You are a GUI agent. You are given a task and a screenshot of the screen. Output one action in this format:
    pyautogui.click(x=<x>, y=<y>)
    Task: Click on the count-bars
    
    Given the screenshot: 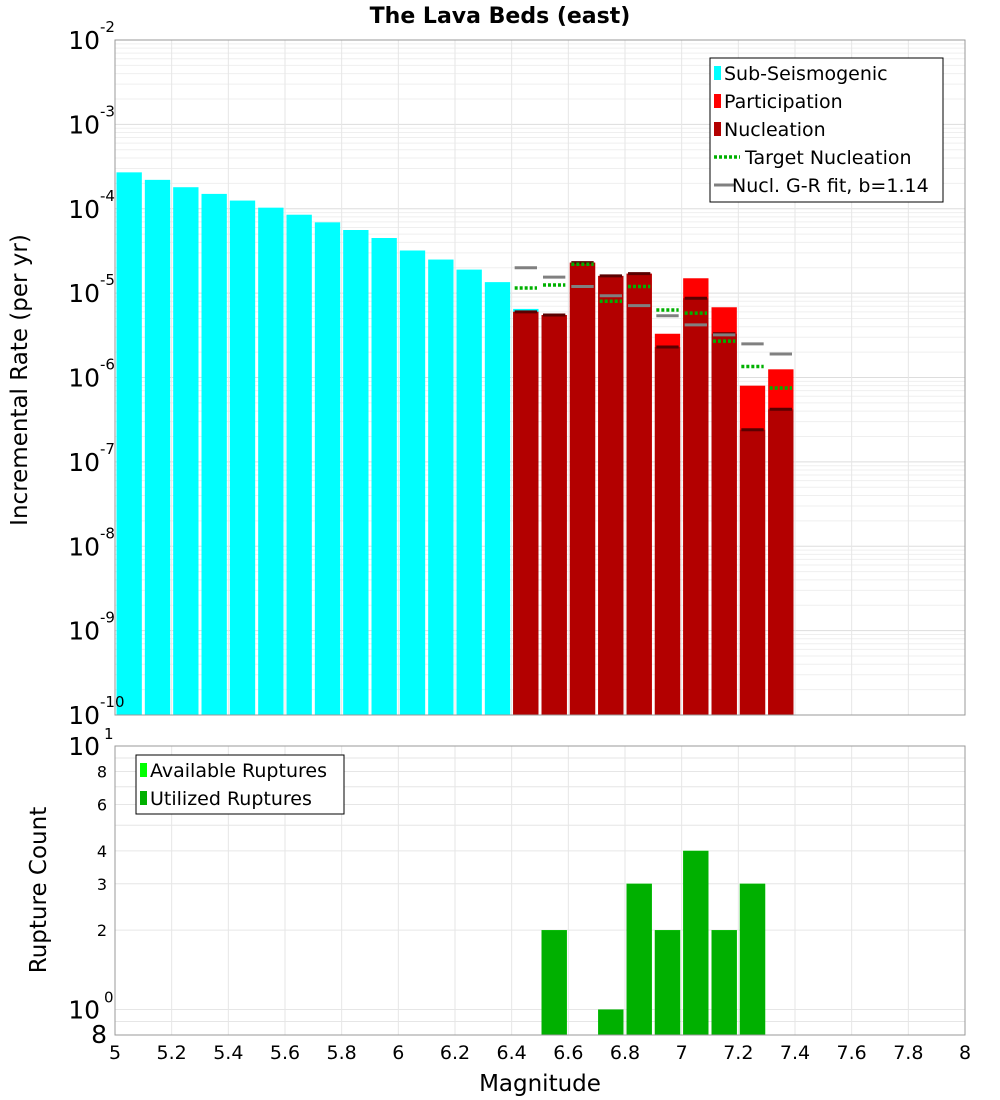 What is the action you would take?
    pyautogui.click(x=653, y=942)
    